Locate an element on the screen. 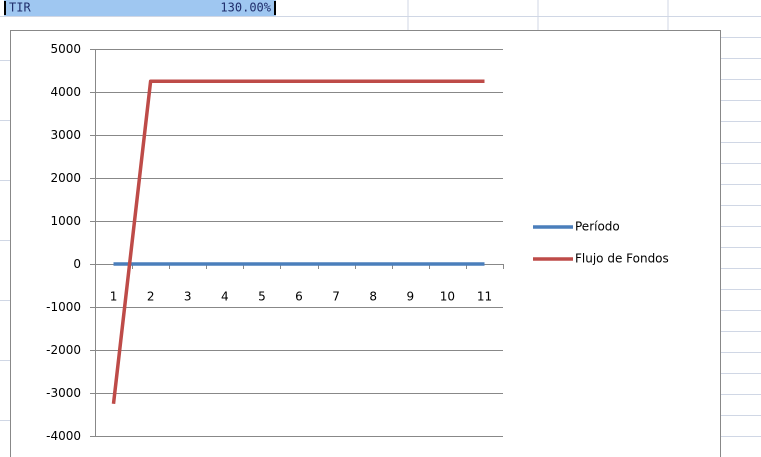  x-tick-label: 5 is located at coordinates (262, 297).